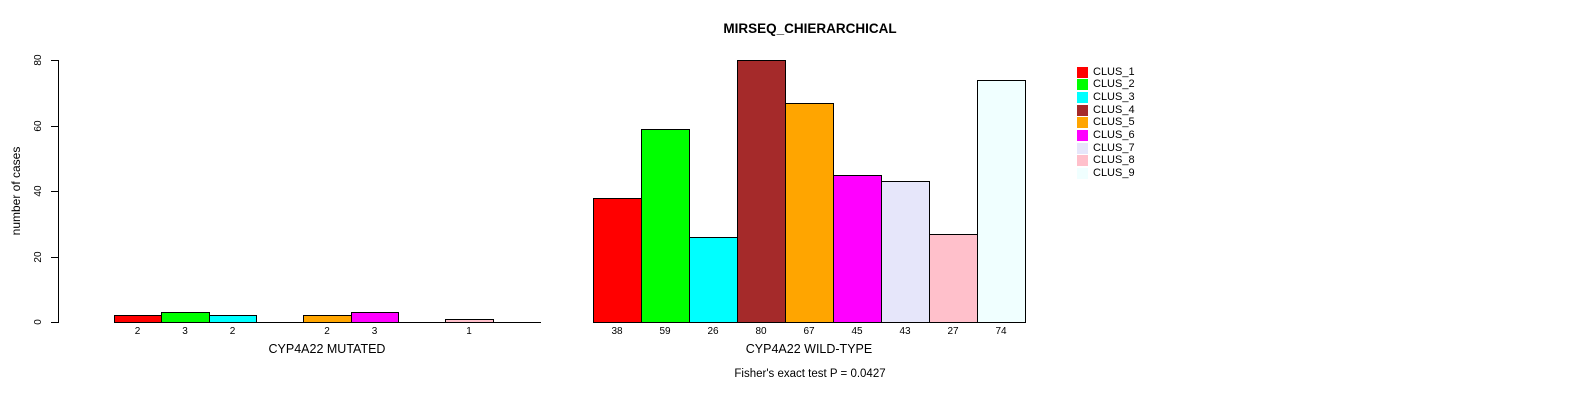 Image resolution: width=1590 pixels, height=400 pixels. Describe the element at coordinates (905, 331) in the screenshot. I see `bar-value-label: 43` at that location.